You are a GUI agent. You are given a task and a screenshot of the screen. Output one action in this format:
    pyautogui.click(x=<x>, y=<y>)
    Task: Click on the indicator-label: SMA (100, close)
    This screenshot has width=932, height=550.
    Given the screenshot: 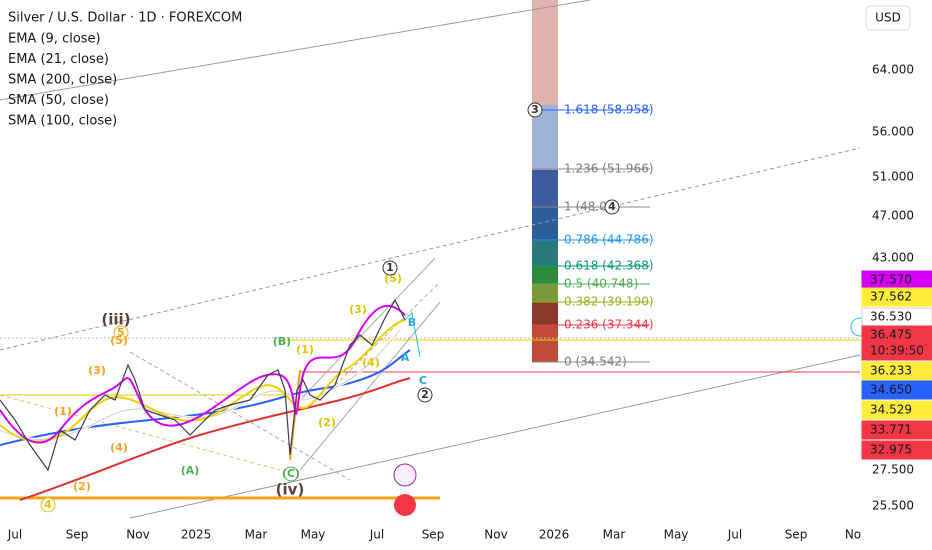 What is the action you would take?
    pyautogui.click(x=62, y=121)
    